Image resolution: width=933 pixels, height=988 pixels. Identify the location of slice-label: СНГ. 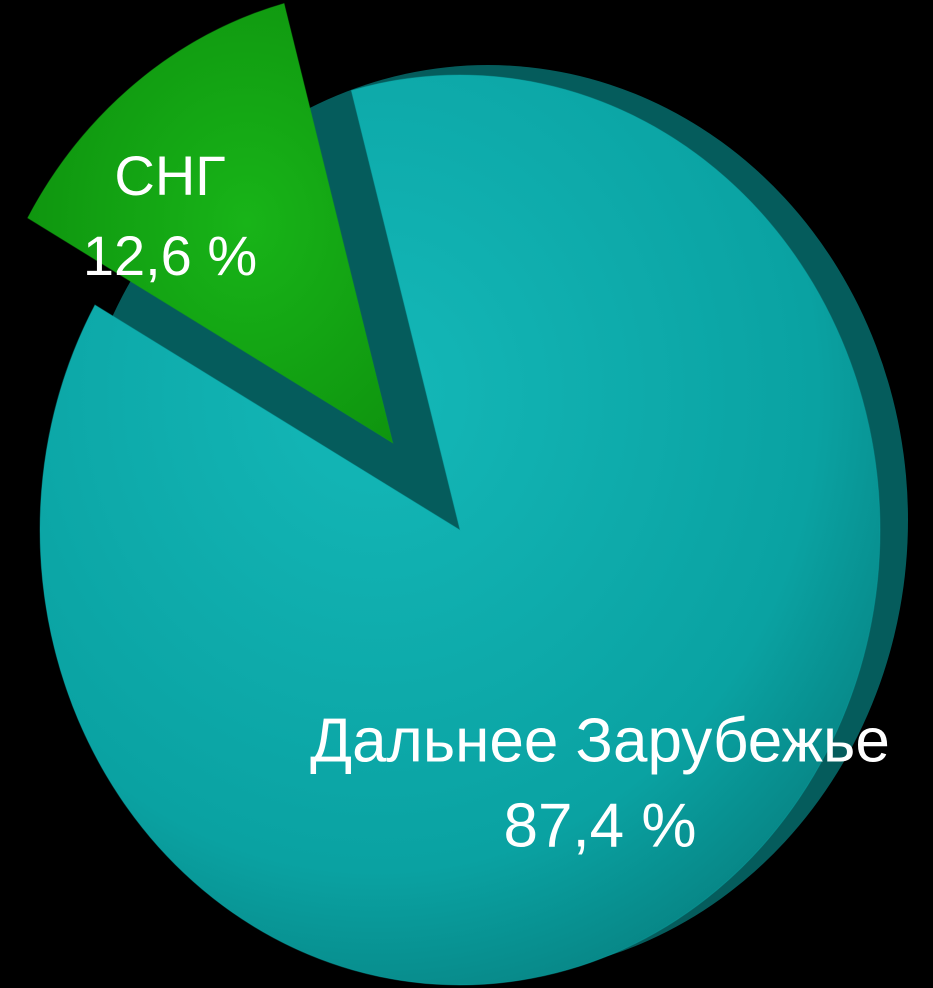
(169, 175).